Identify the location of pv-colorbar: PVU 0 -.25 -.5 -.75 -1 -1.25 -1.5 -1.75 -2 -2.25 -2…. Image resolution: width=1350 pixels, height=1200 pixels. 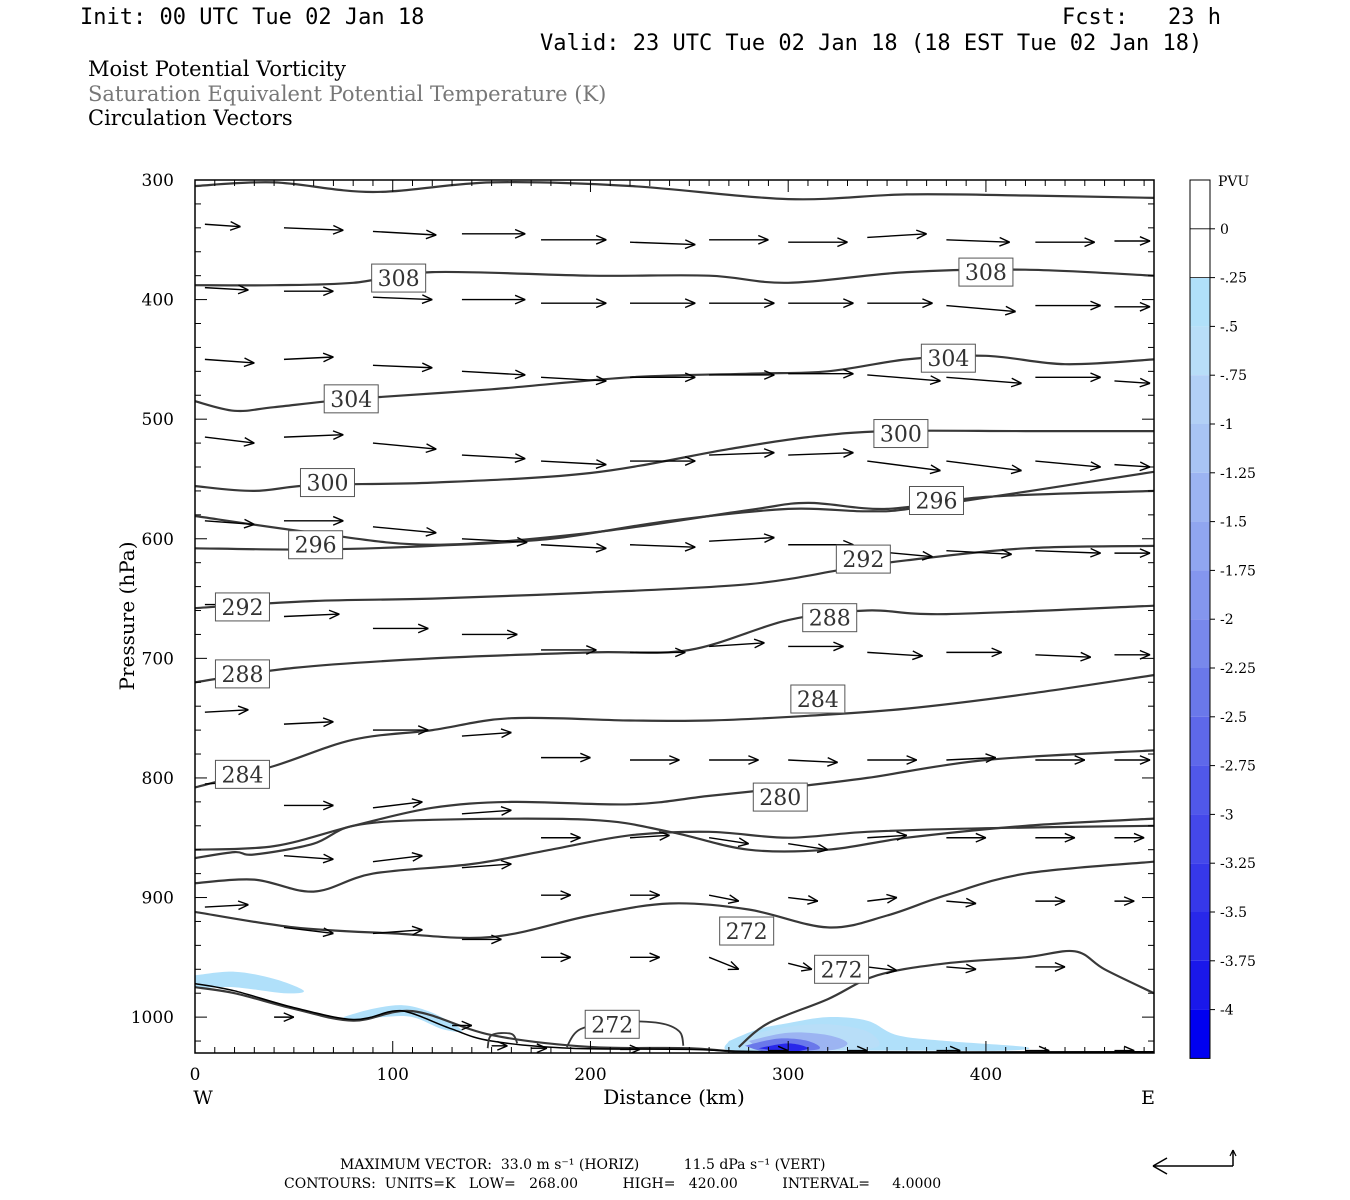
(1222, 616).